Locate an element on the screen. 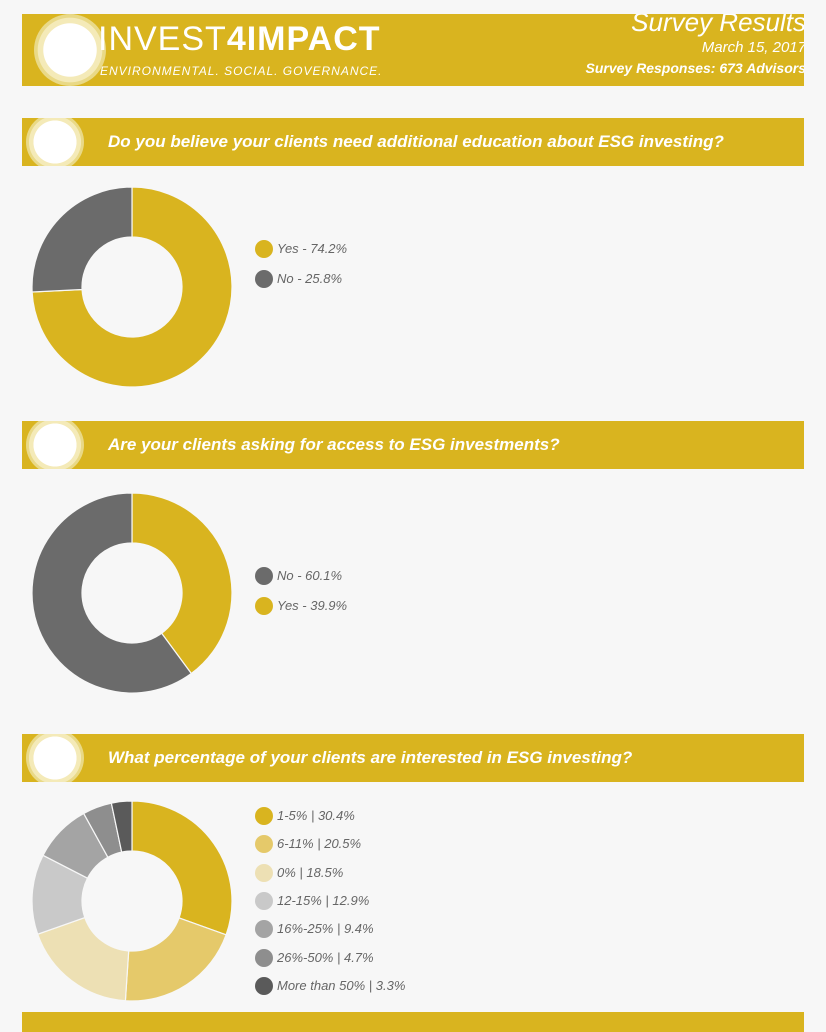 This screenshot has width=826, height=1032. donut-1-slice-yes is located at coordinates (132, 287).